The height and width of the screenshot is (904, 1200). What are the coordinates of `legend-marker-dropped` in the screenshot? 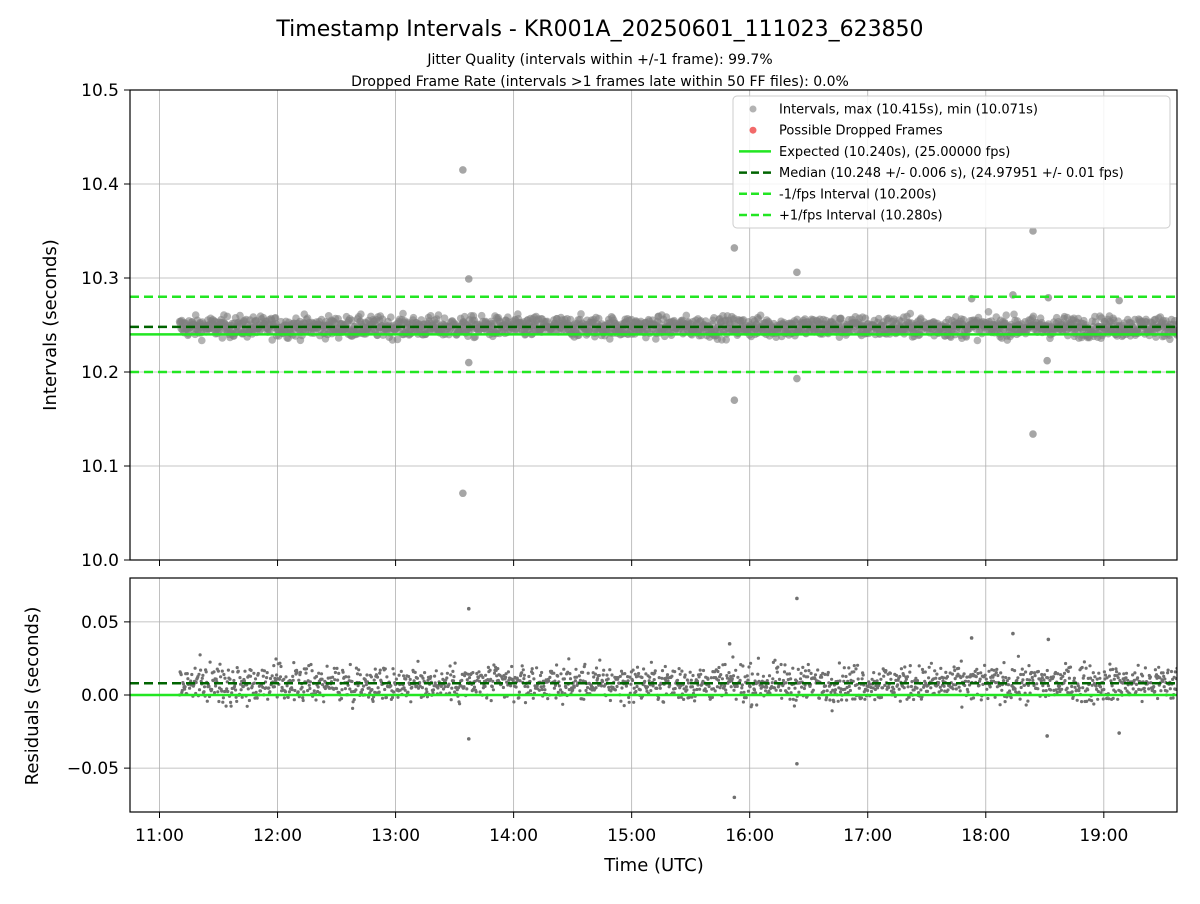 It's located at (753, 130).